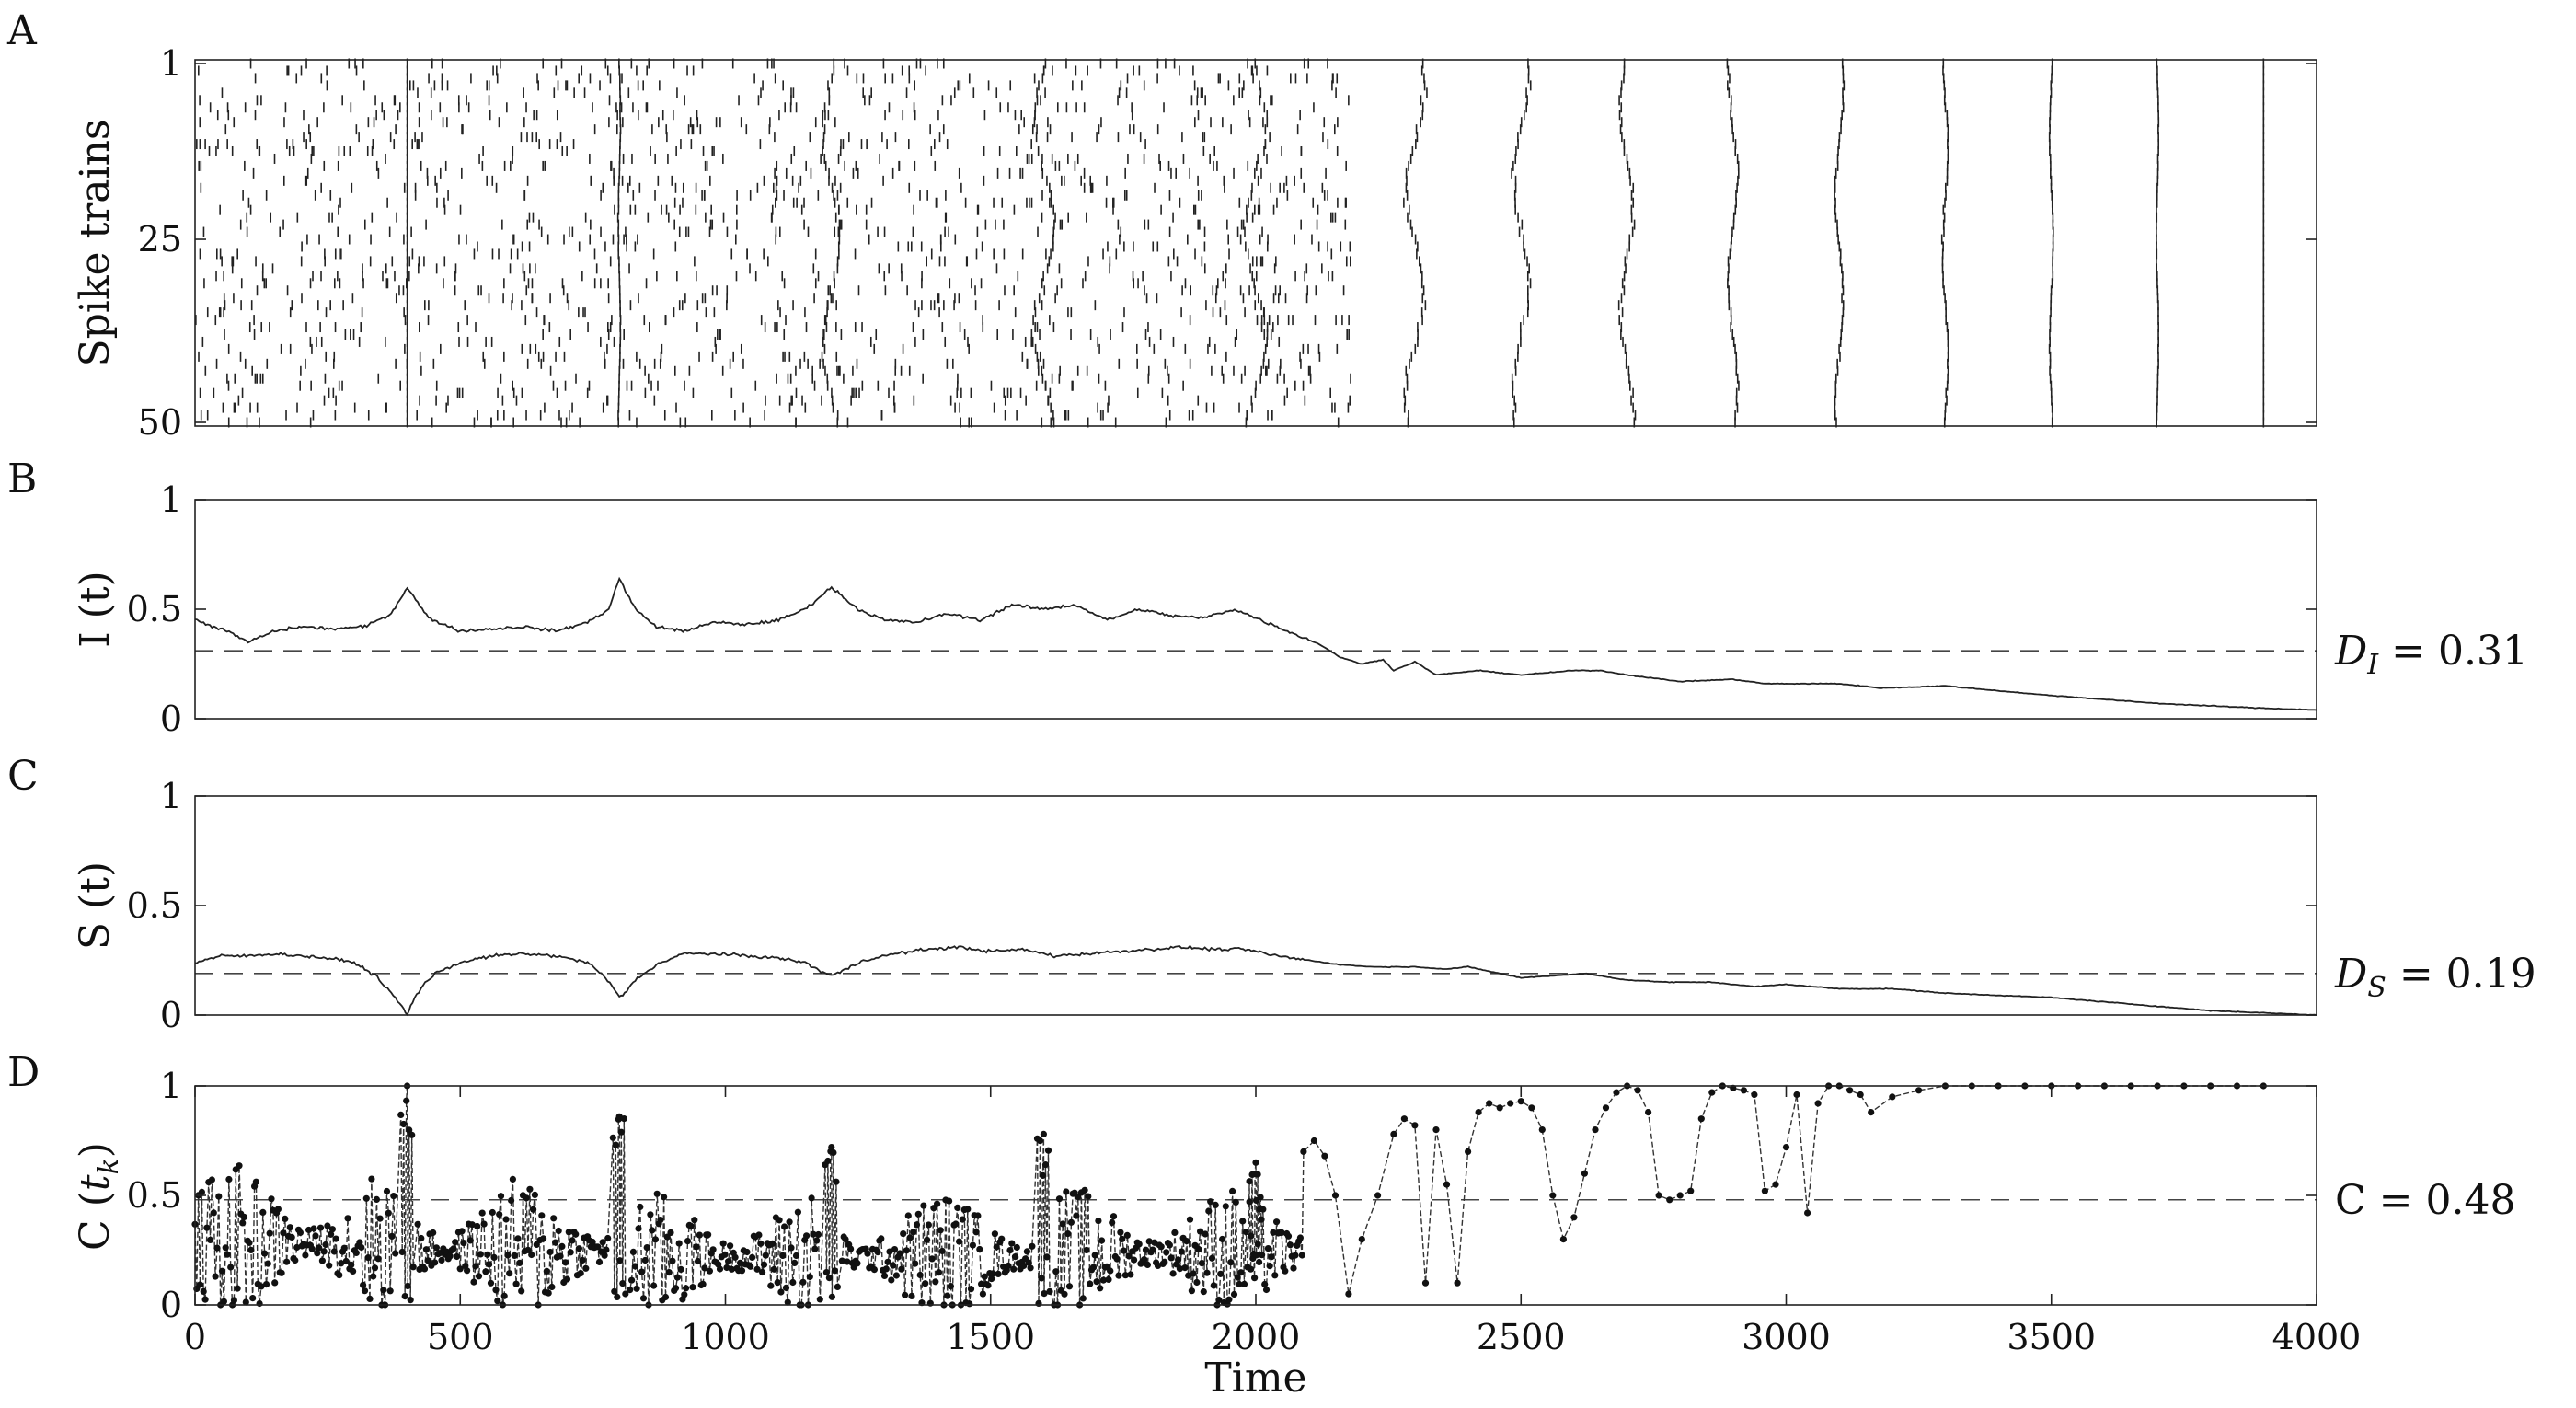  Describe the element at coordinates (95, 609) in the screenshot. I see `panel-b-ylabel: I (t)` at that location.